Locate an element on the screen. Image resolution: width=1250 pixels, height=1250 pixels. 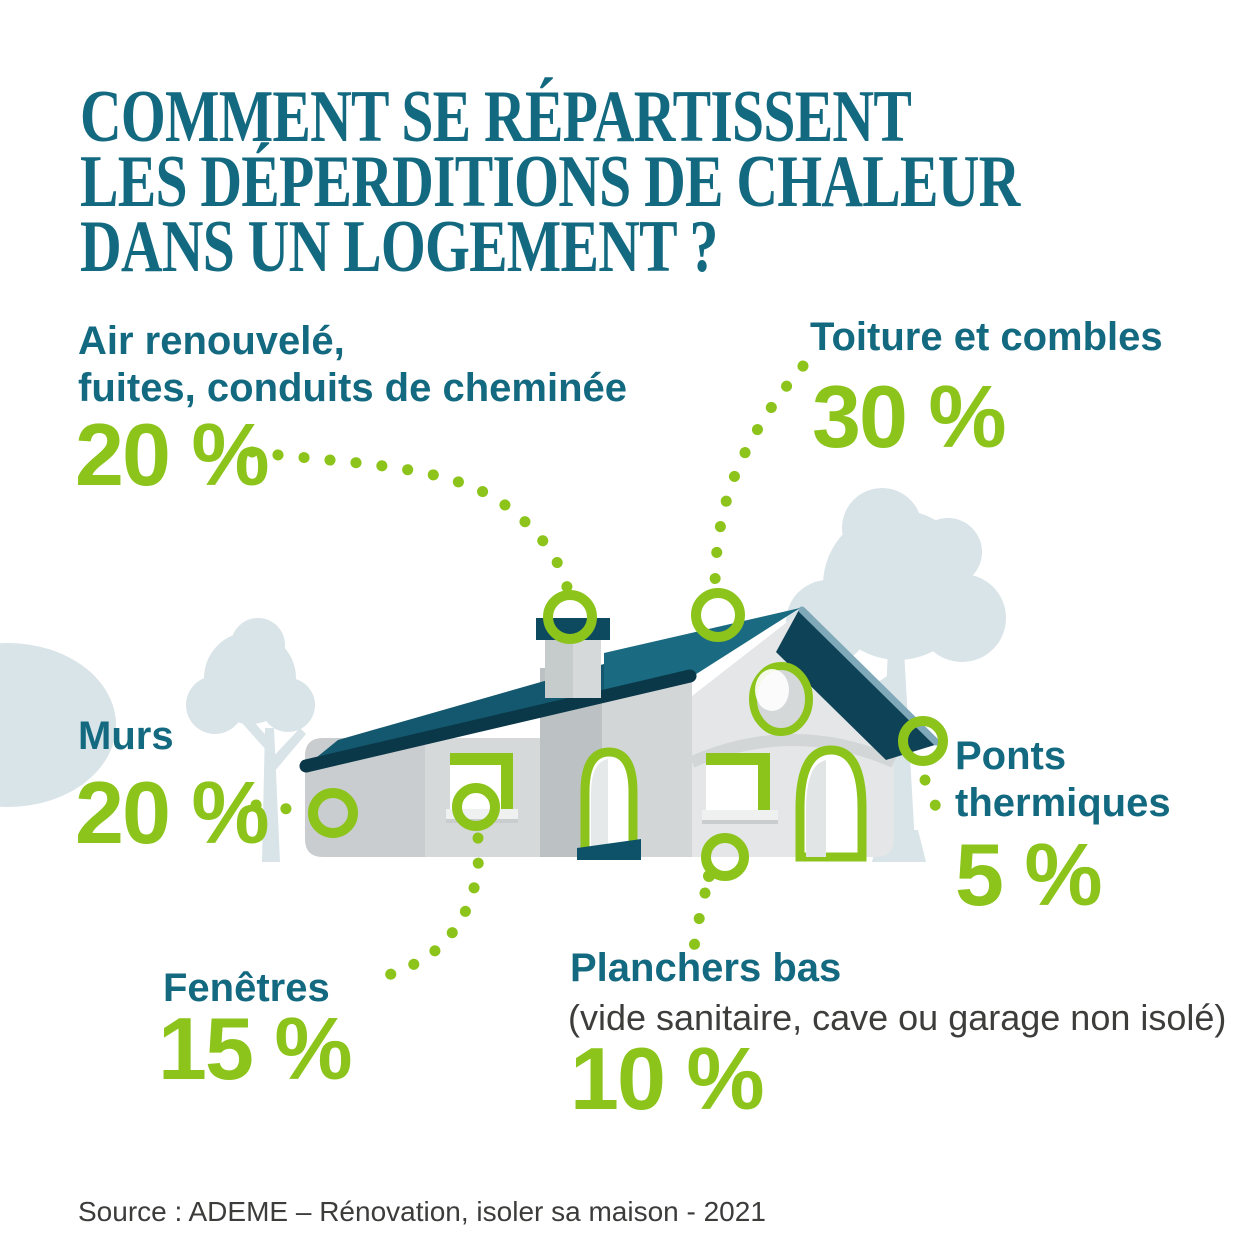
air-label-line2: fuites, conduits de cheminée is located at coordinates (353, 388).